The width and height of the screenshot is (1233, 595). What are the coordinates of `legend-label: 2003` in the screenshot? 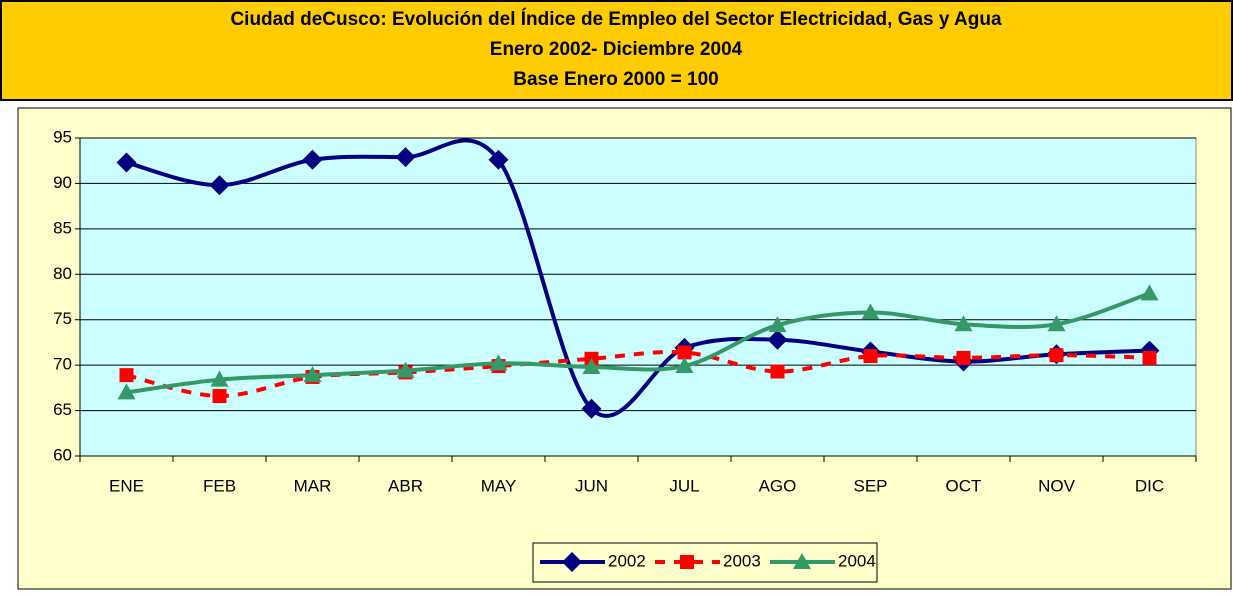 It's located at (742, 560).